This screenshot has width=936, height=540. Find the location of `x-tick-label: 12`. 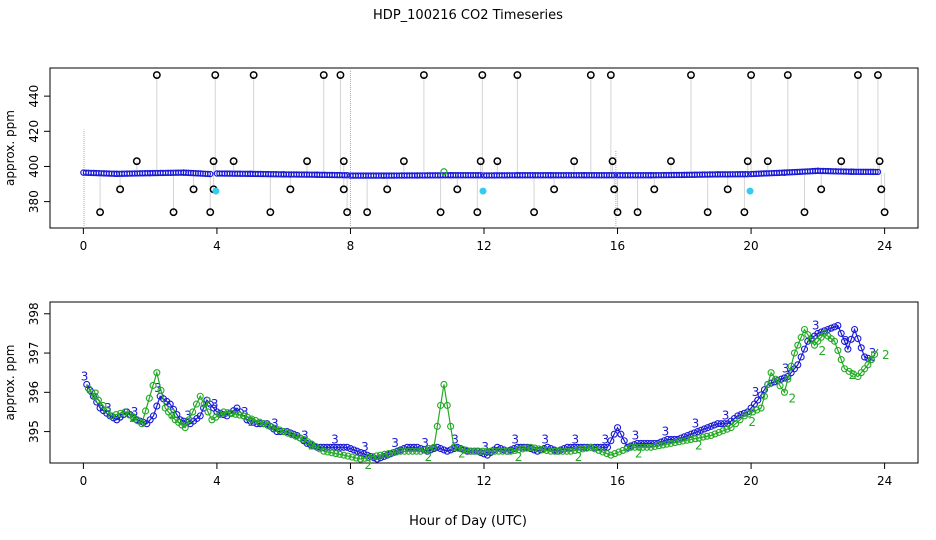

x-tick-label: 12 is located at coordinates (483, 246).